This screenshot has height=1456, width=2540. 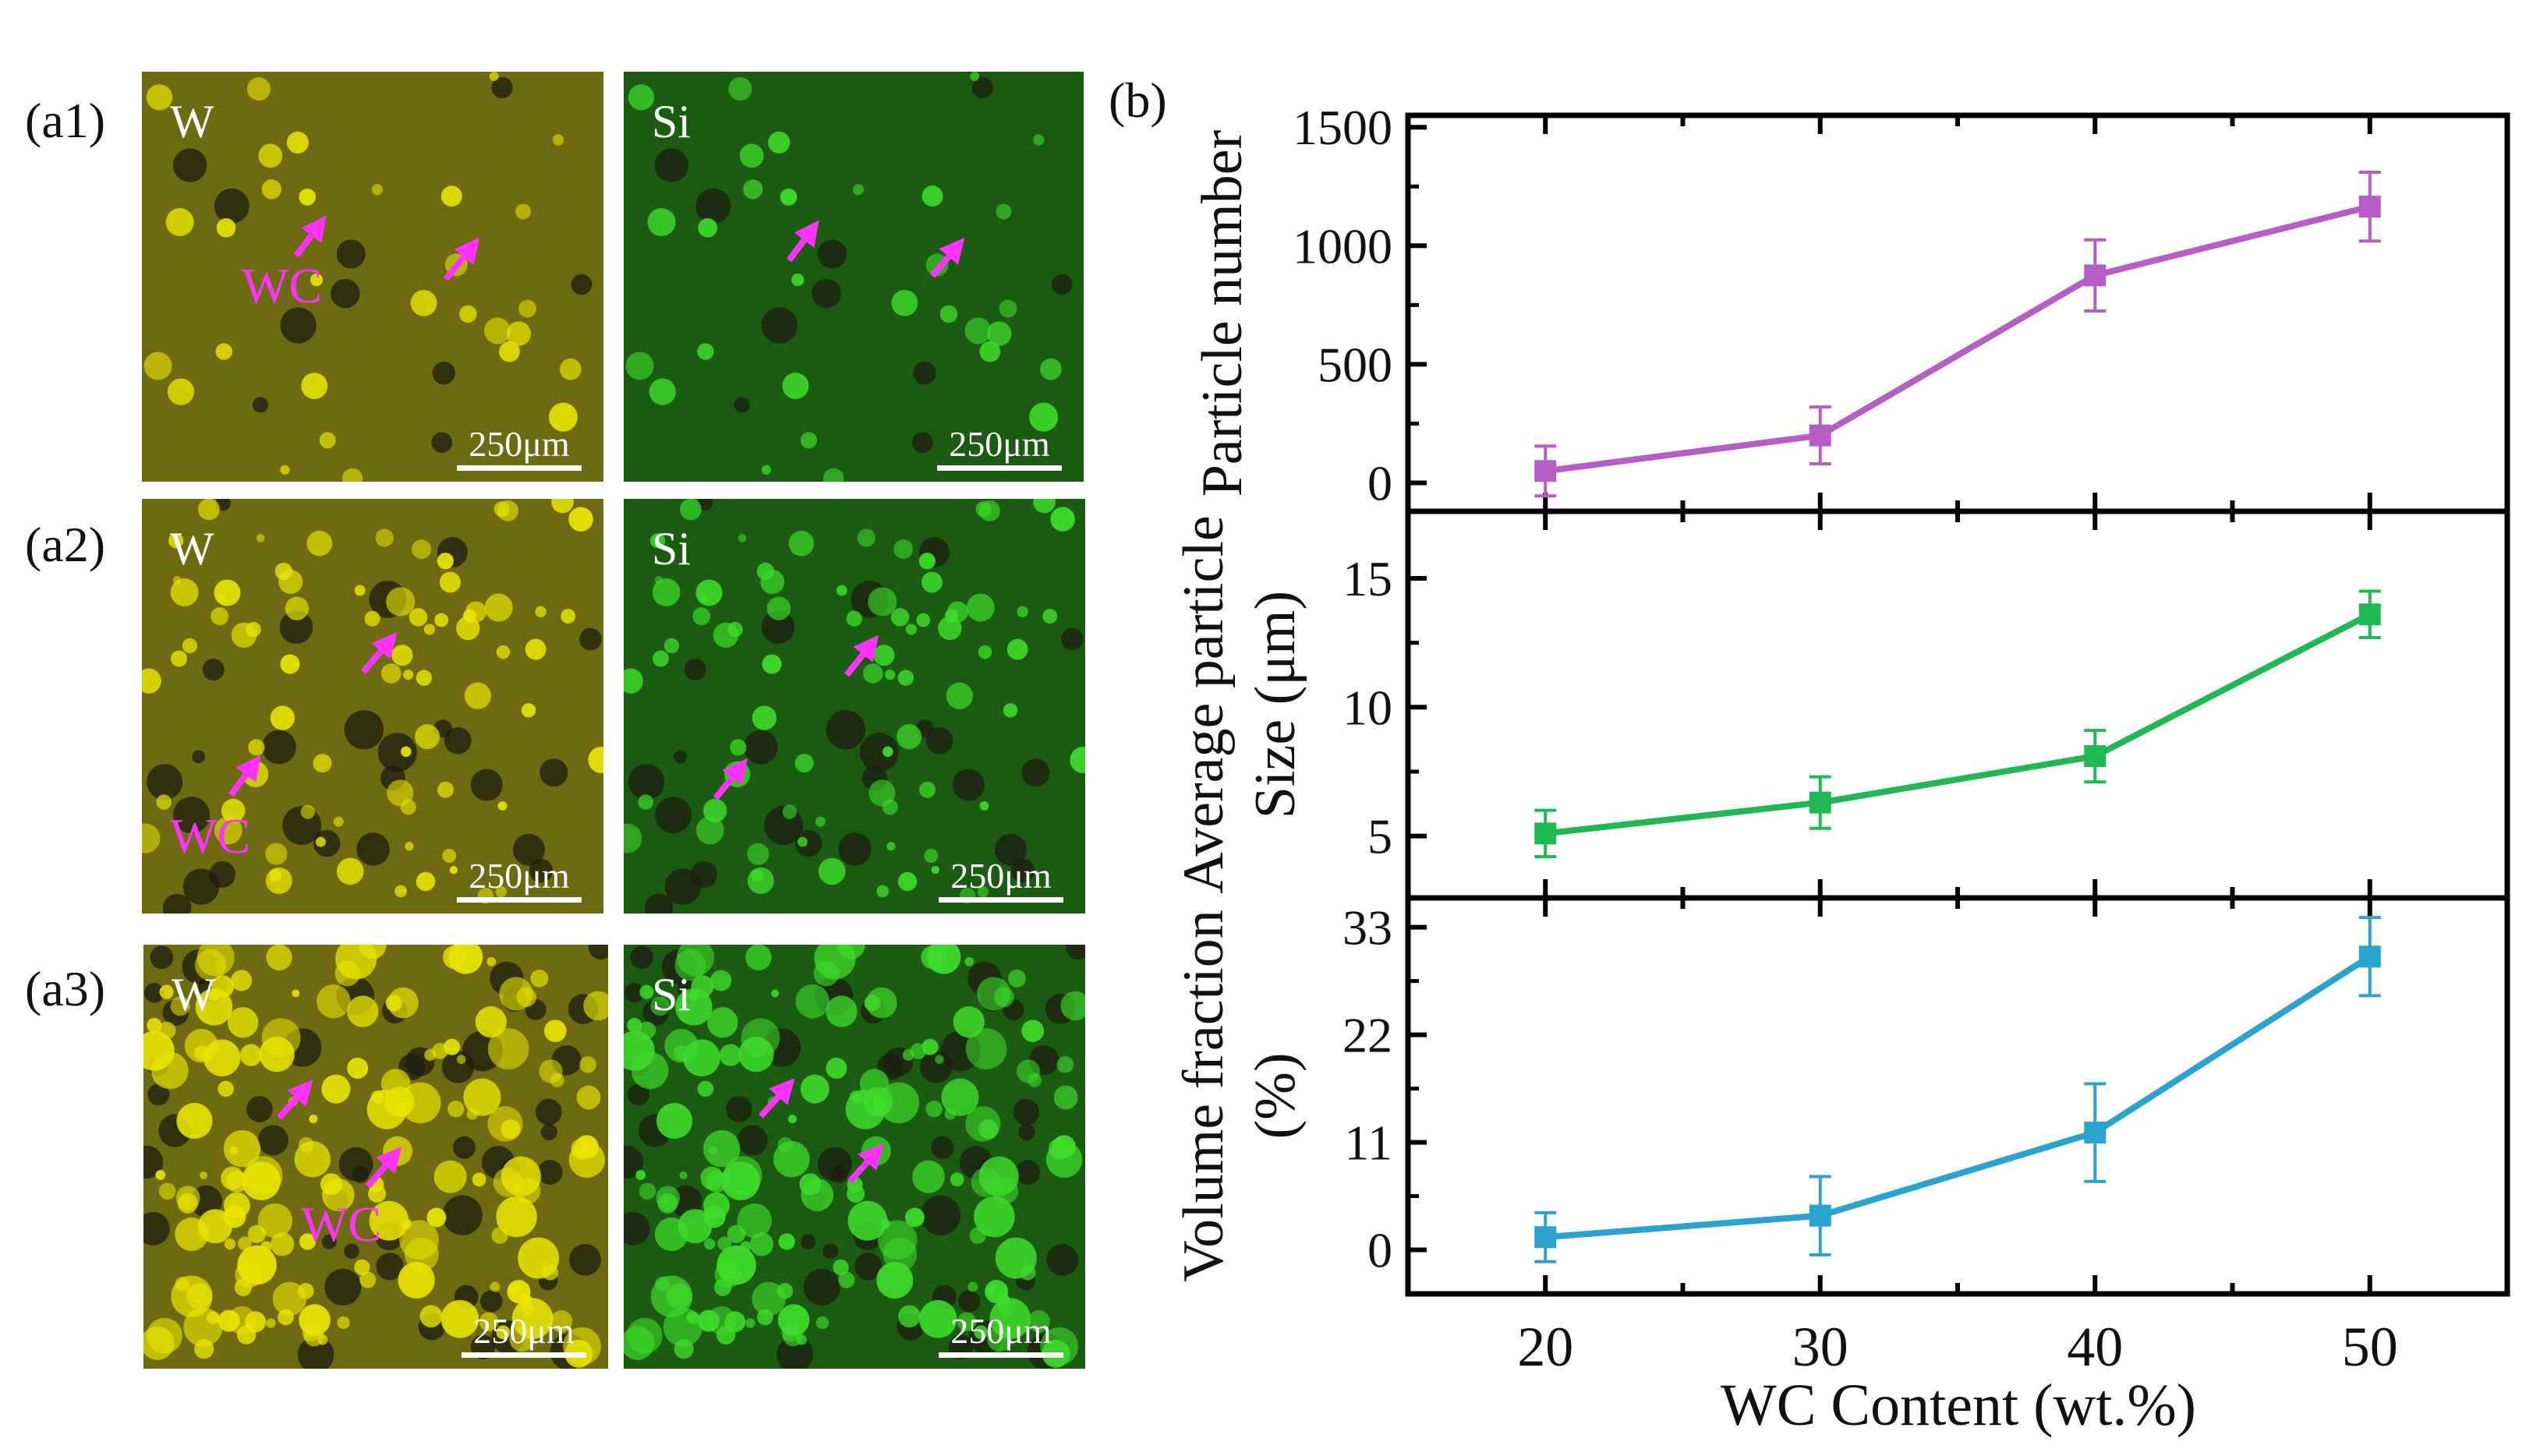 I want to click on row-label-a1: (a1), so click(x=65, y=120).